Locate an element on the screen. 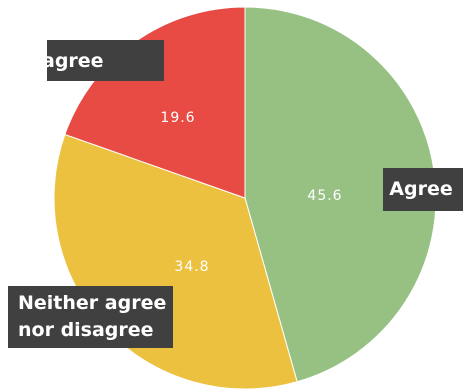 The width and height of the screenshot is (467, 392). slice-value-label: 45.6 is located at coordinates (324, 196).